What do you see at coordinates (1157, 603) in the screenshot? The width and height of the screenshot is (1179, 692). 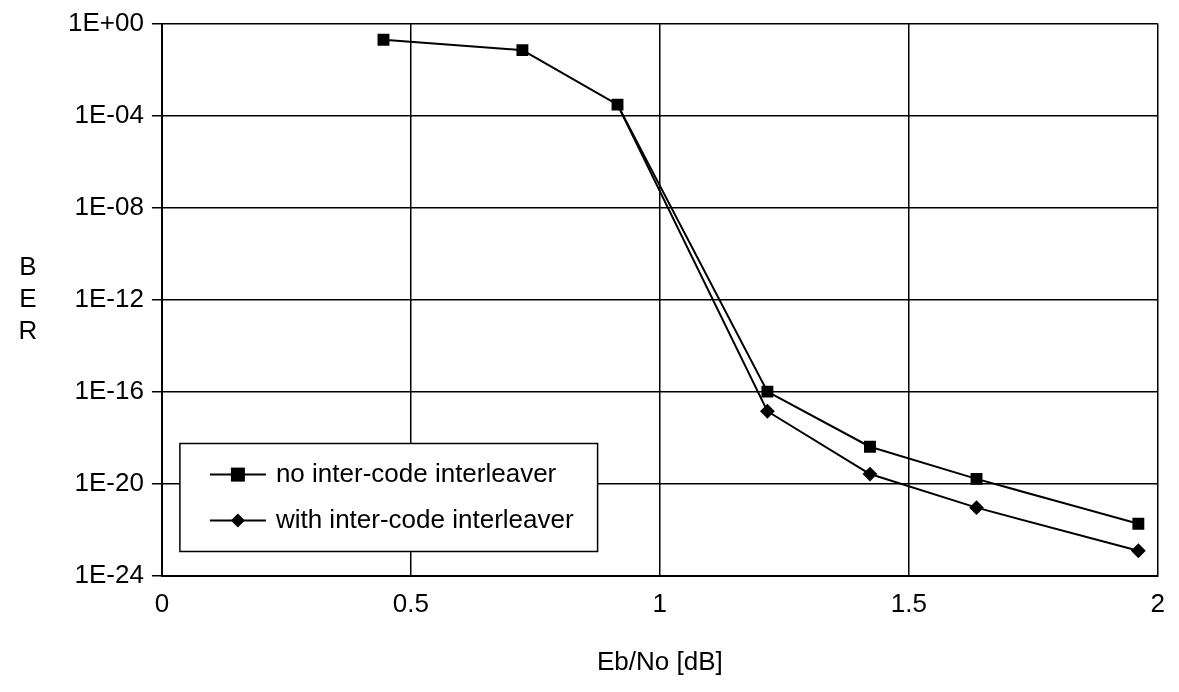 I see `x-tick-label: 2` at bounding box center [1157, 603].